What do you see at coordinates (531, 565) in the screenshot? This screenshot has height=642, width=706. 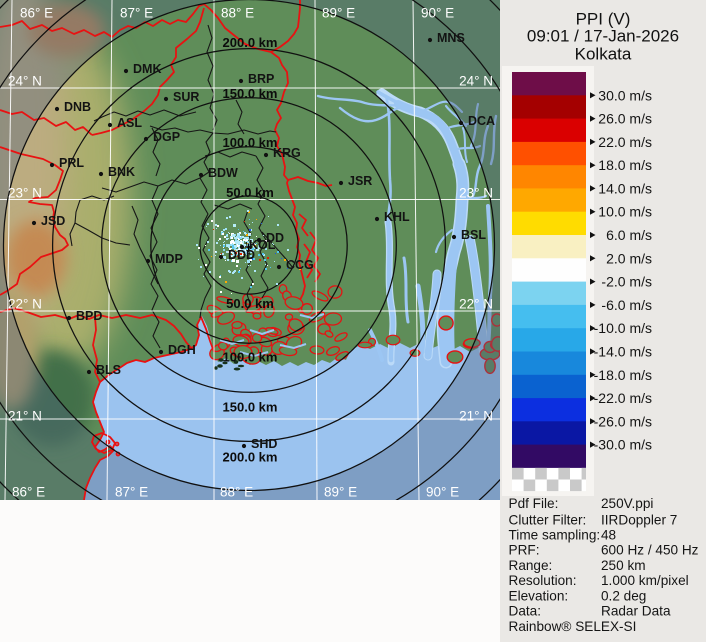 I see `svg-text: Range:` at bounding box center [531, 565].